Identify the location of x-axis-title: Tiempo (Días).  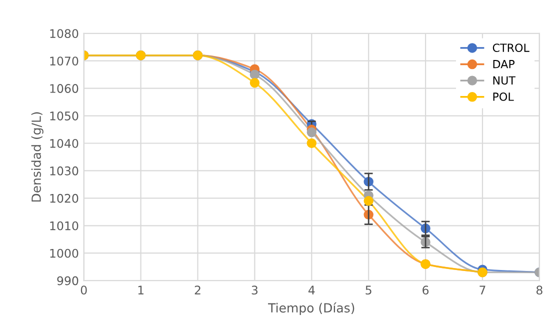
(311, 308).